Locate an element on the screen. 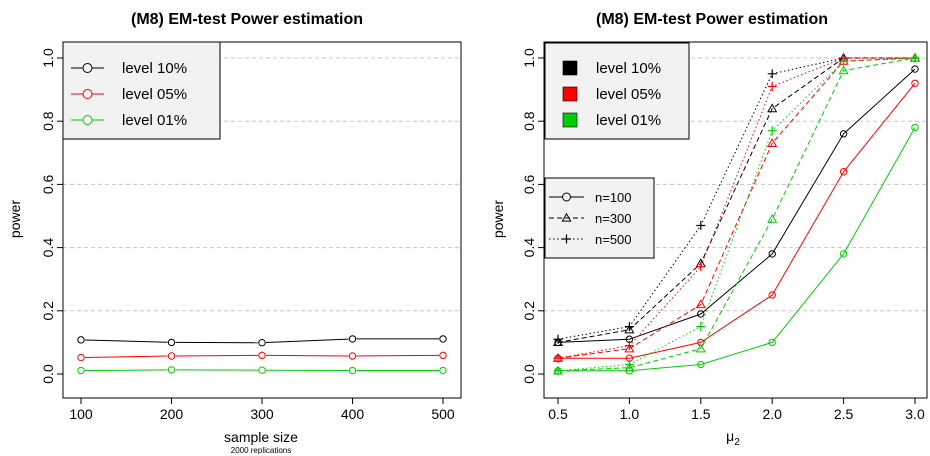 The width and height of the screenshot is (930, 456). right-y-tick-label: 0.6 is located at coordinates (529, 184).